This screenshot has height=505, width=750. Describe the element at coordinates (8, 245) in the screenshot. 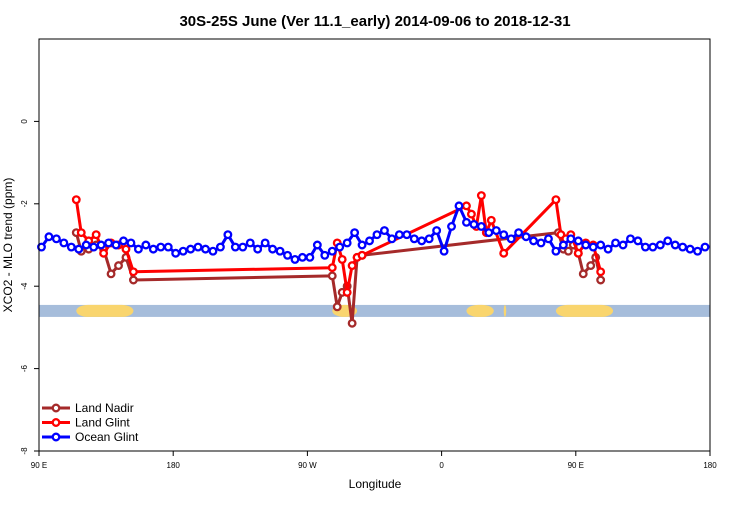

I see `y-axis-label: XCO2 - MLO trend (ppm)` at that location.